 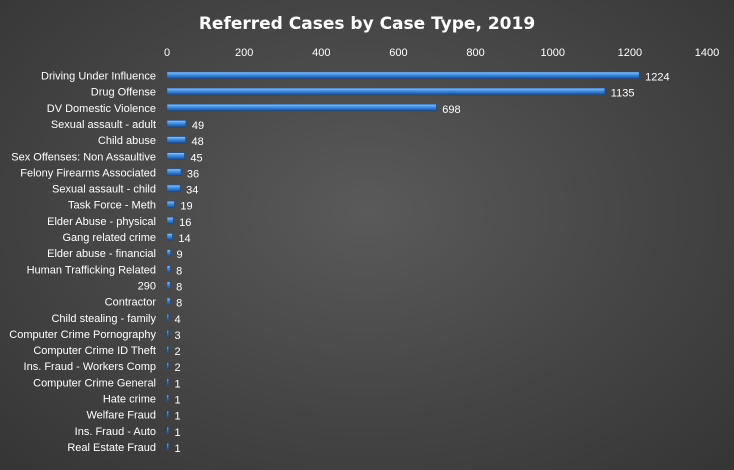 What do you see at coordinates (112, 206) in the screenshot?
I see `category-label: Task Force - Meth` at bounding box center [112, 206].